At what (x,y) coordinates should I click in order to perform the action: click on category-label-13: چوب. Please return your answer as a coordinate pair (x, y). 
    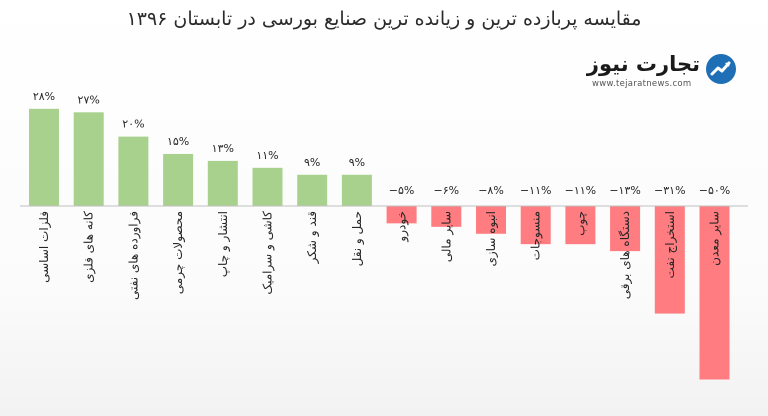
    Looking at the image, I should click on (580, 223).